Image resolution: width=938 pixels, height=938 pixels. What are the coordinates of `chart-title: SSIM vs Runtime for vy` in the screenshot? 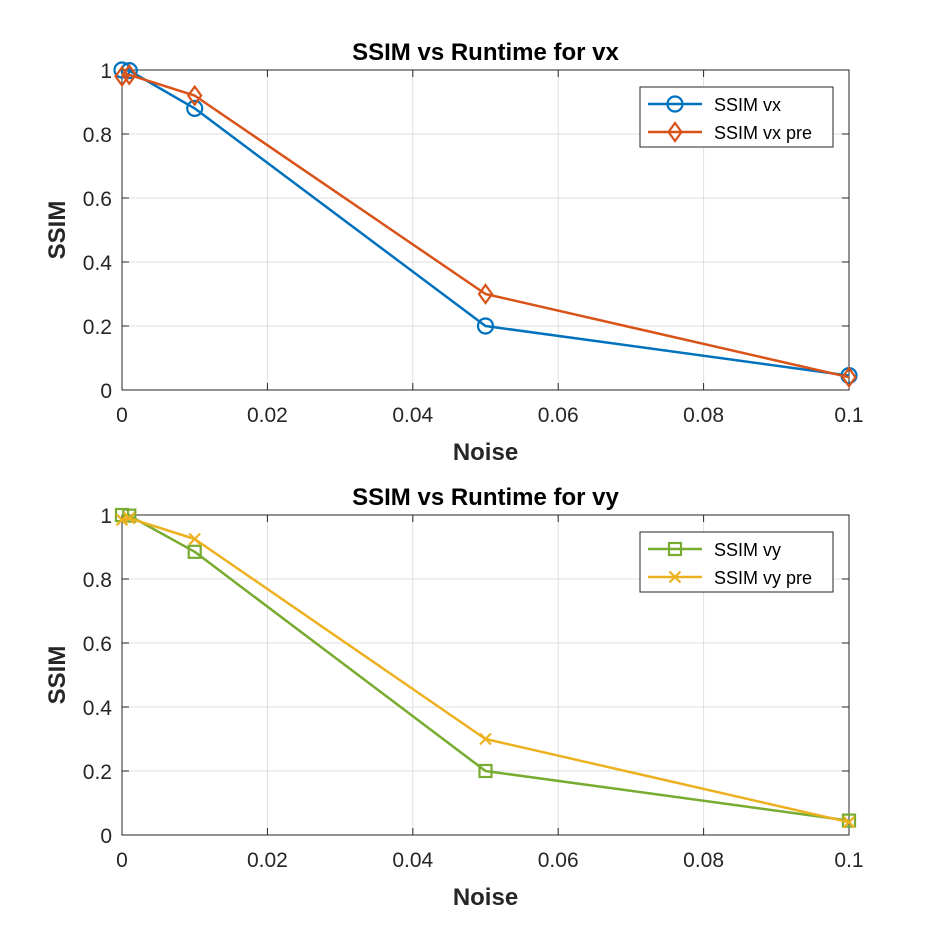 It's located at (485, 497).